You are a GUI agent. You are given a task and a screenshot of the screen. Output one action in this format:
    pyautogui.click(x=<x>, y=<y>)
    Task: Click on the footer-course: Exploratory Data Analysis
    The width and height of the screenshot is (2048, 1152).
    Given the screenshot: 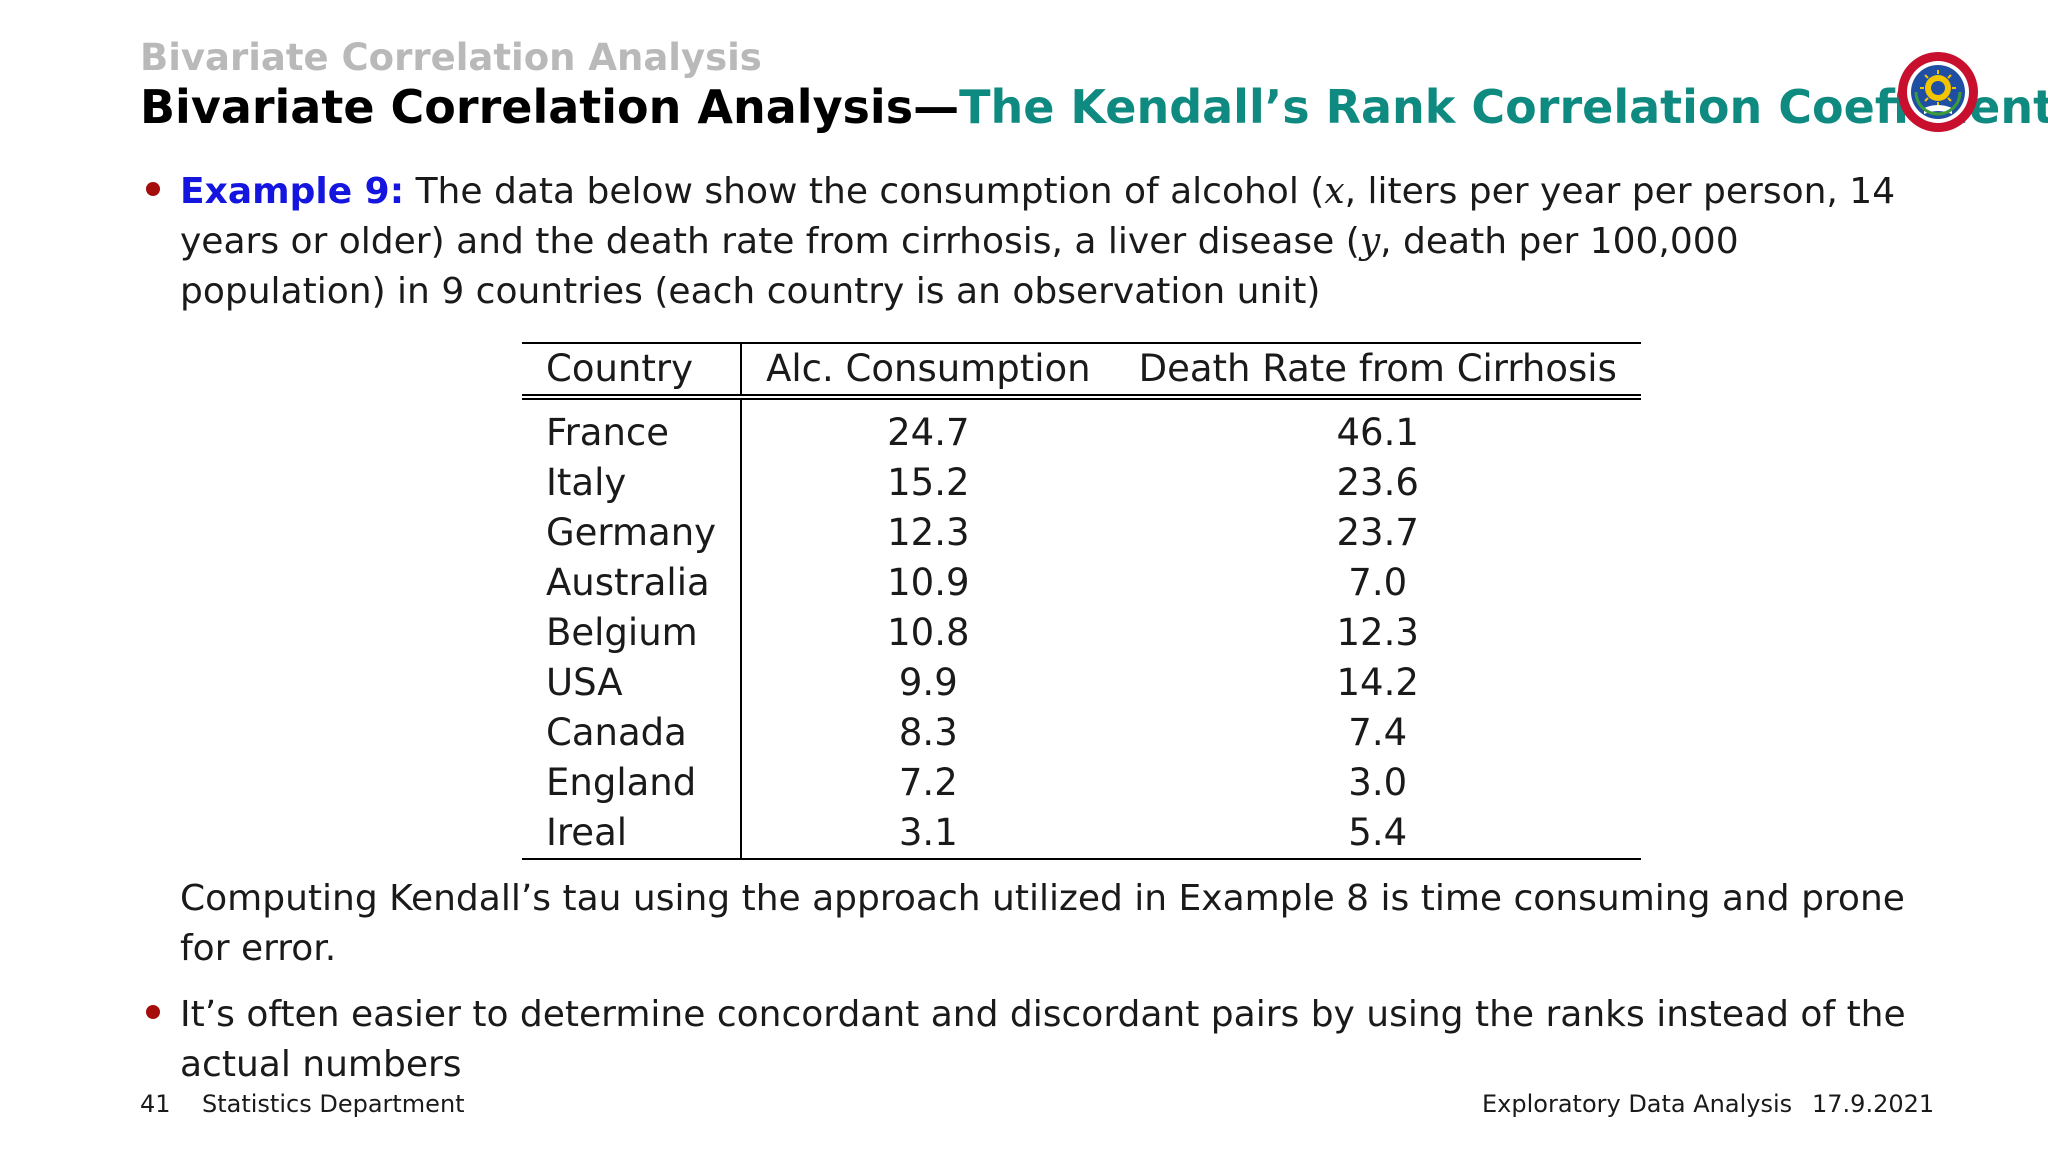 What is the action you would take?
    pyautogui.click(x=1637, y=1104)
    